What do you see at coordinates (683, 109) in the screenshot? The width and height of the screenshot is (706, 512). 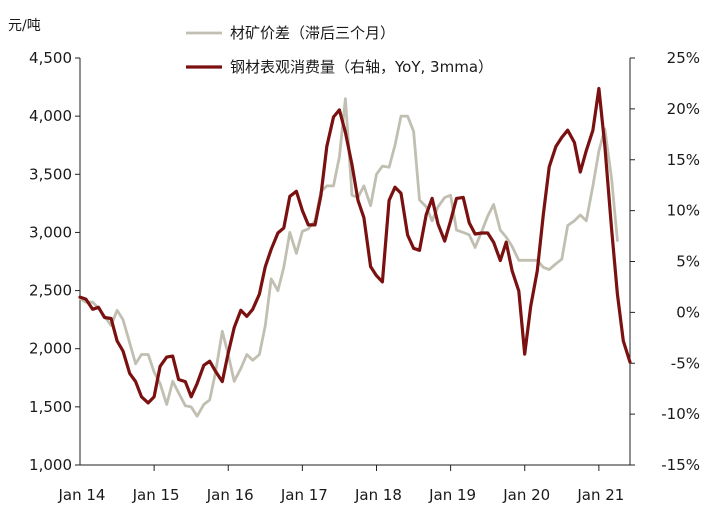 I see `y-tick-right-label: 20%` at bounding box center [683, 109].